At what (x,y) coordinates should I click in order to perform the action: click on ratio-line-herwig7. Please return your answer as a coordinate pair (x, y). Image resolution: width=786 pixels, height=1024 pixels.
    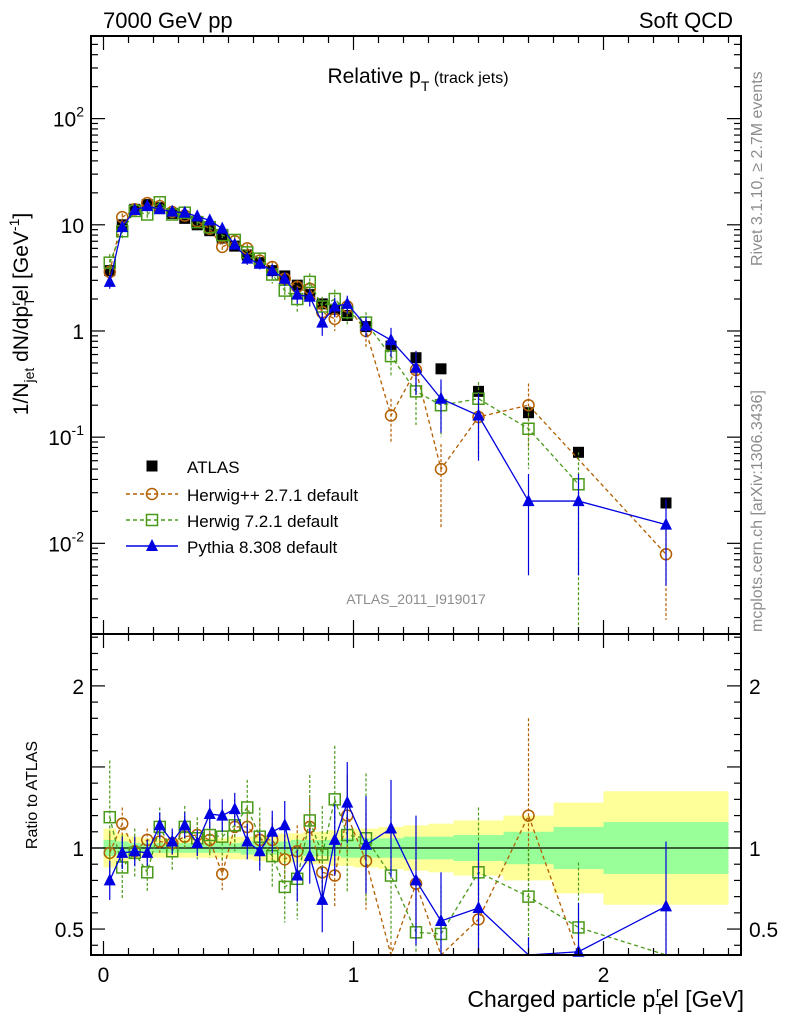
    Looking at the image, I should click on (388, 876).